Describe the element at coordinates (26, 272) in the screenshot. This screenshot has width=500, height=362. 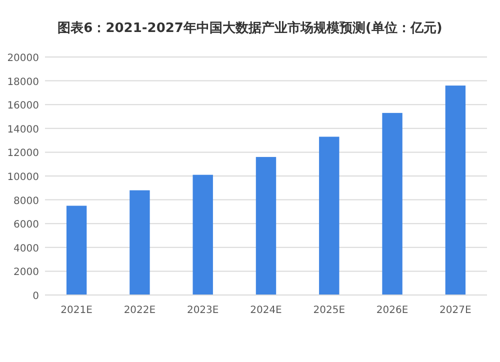
I see `y-tick-label: 2000` at that location.